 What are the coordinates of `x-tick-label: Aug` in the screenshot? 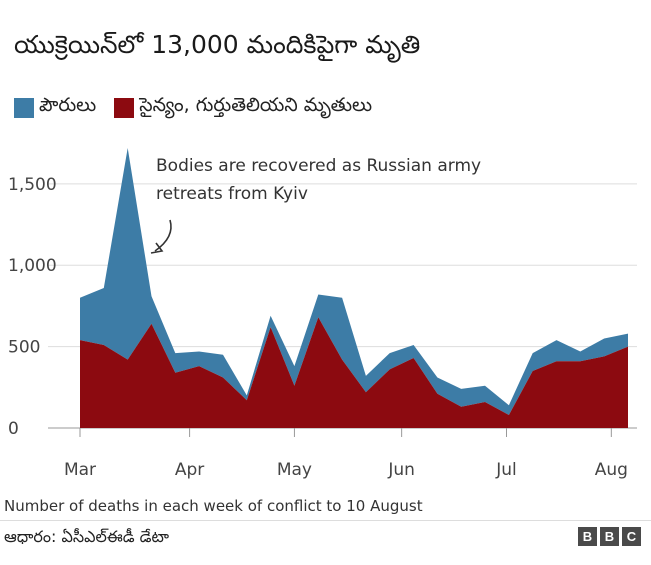 It's located at (611, 470).